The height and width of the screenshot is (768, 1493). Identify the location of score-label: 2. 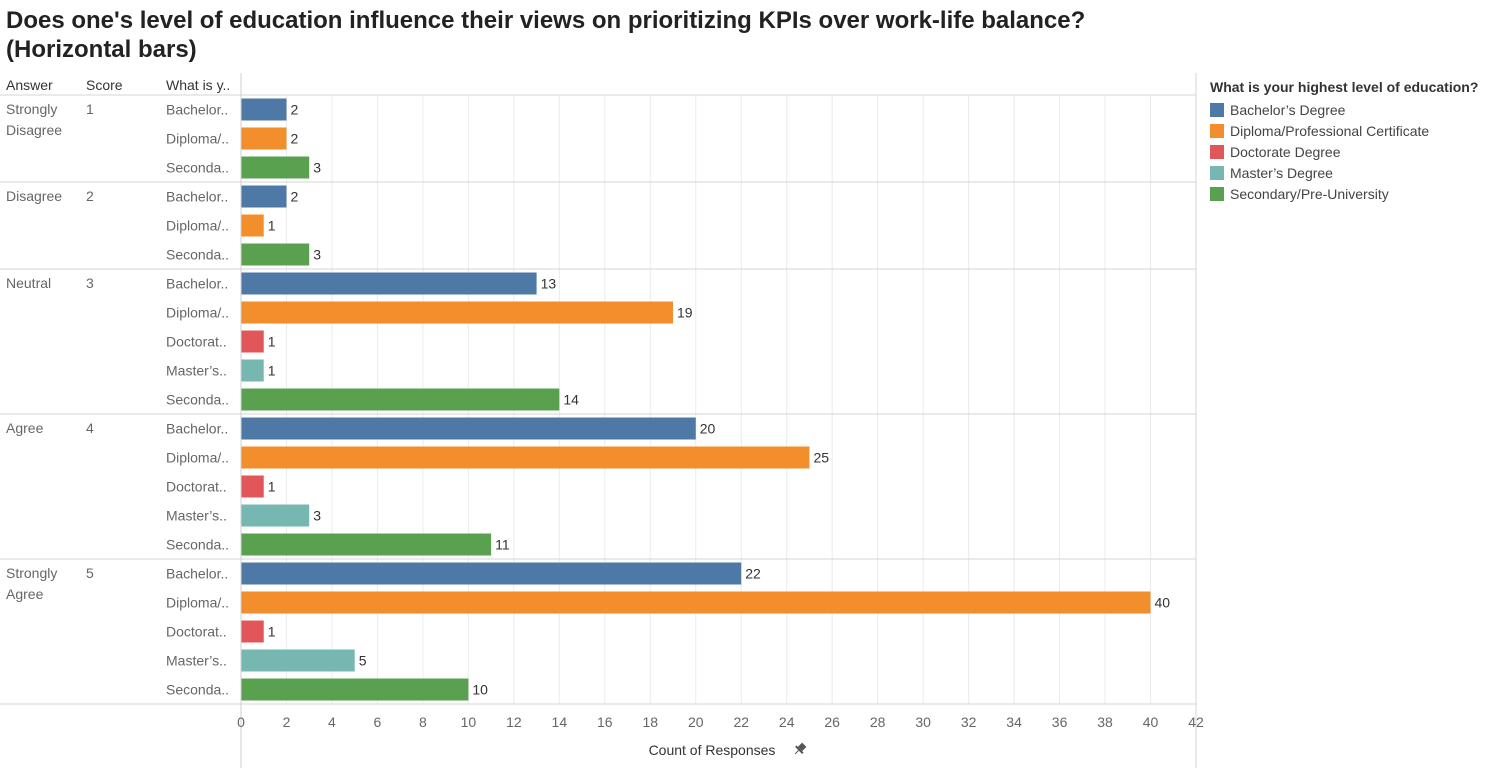
(90, 196).